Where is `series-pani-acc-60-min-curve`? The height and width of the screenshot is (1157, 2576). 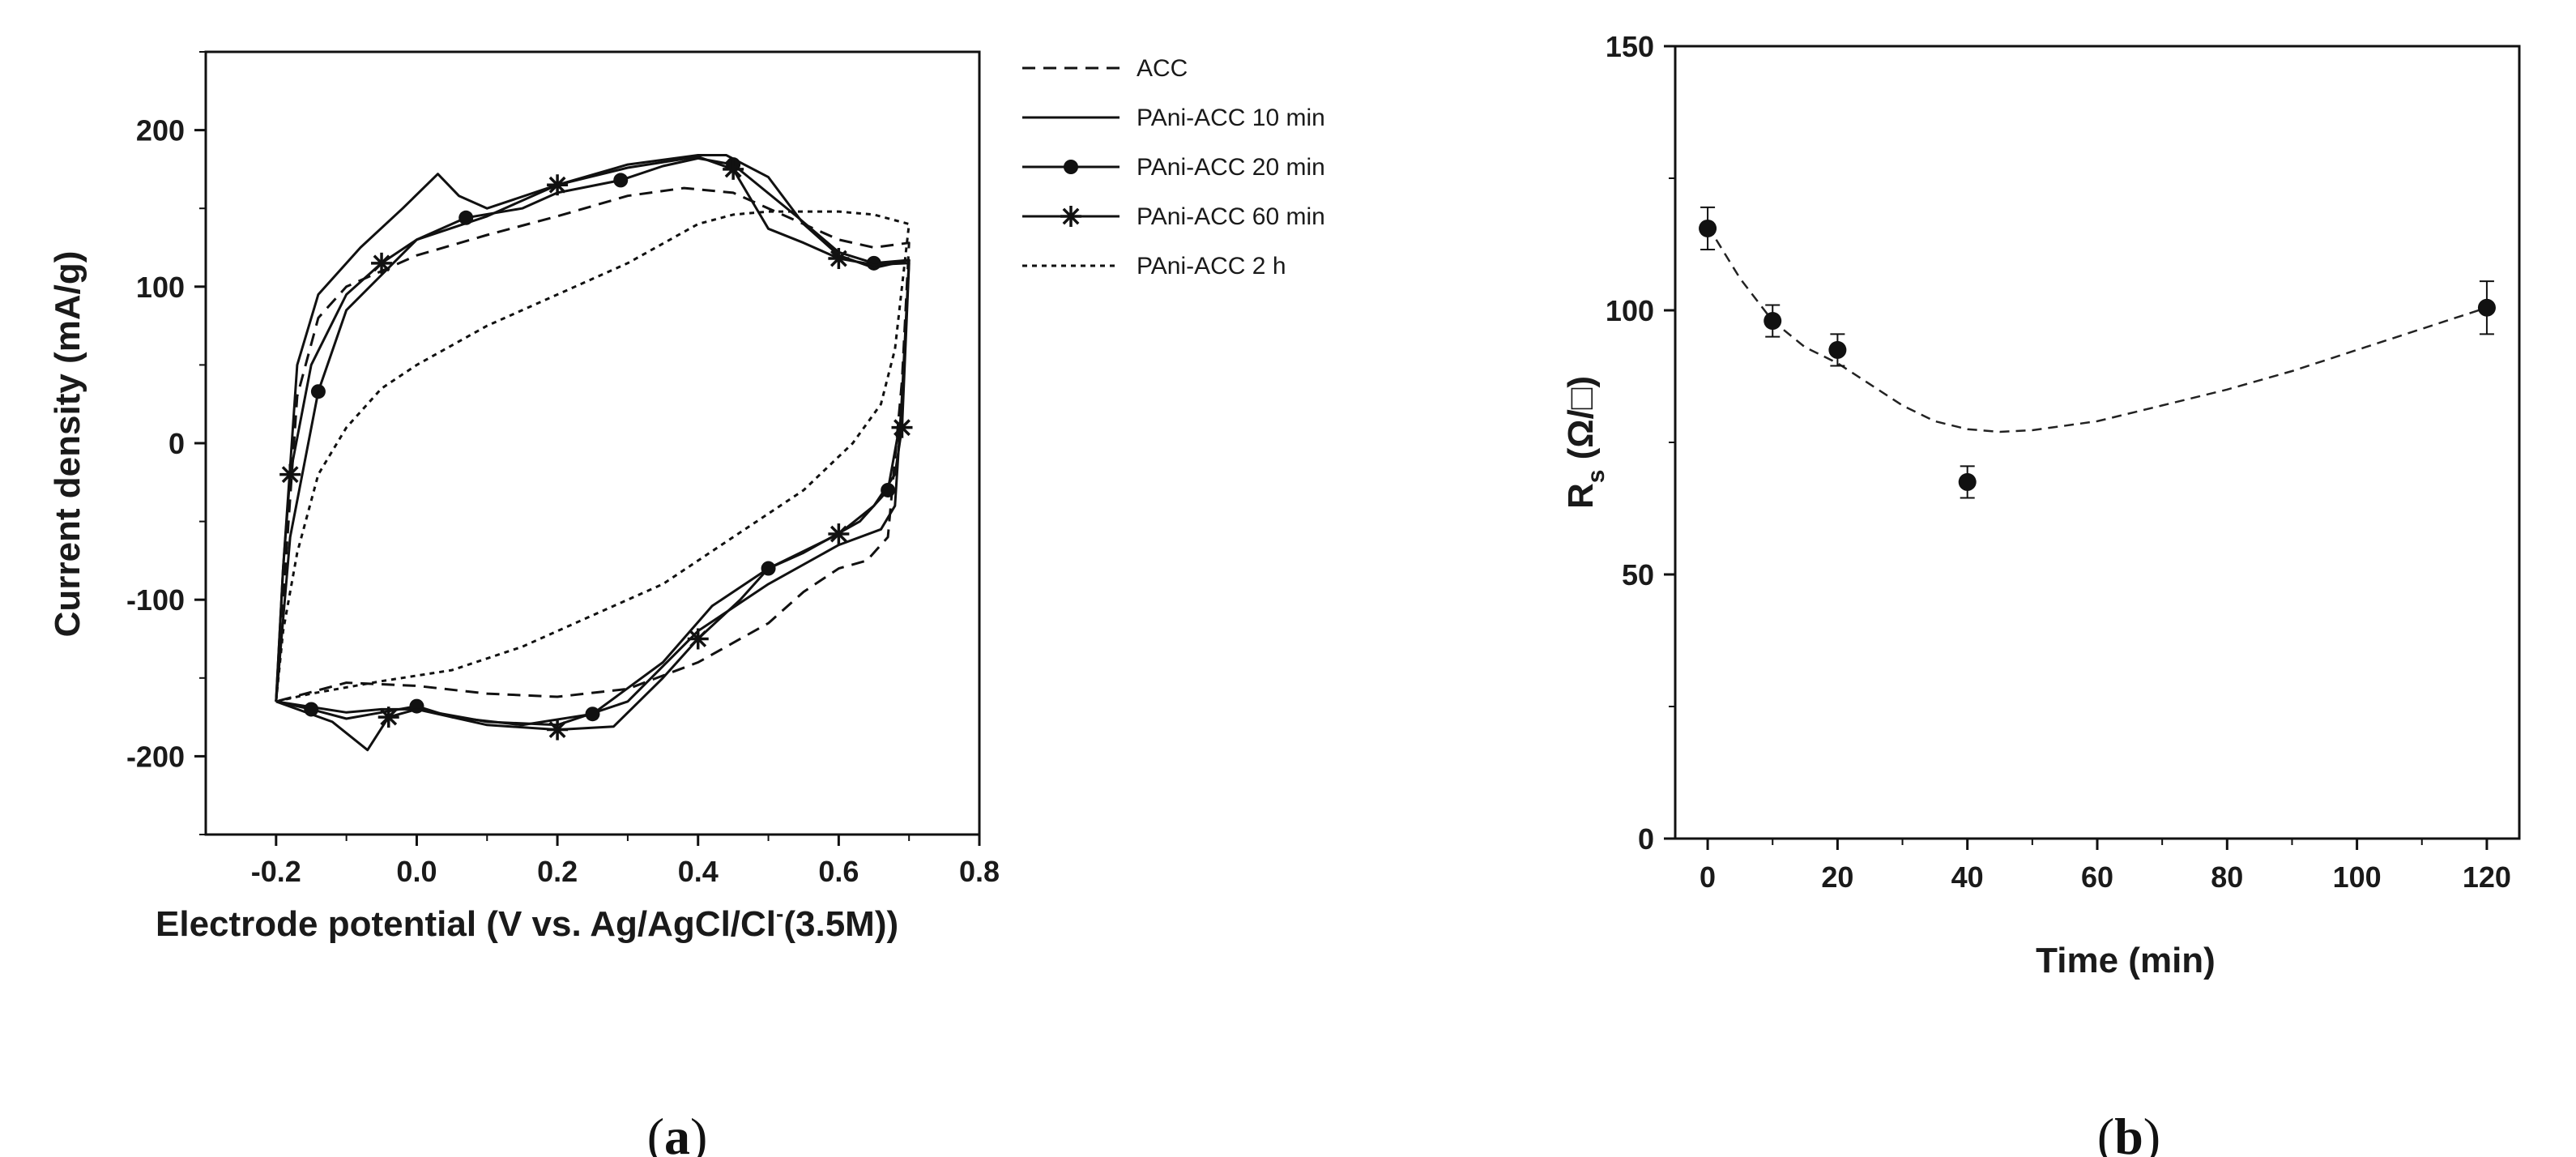 series-pani-acc-60-min-curve is located at coordinates (593, 454).